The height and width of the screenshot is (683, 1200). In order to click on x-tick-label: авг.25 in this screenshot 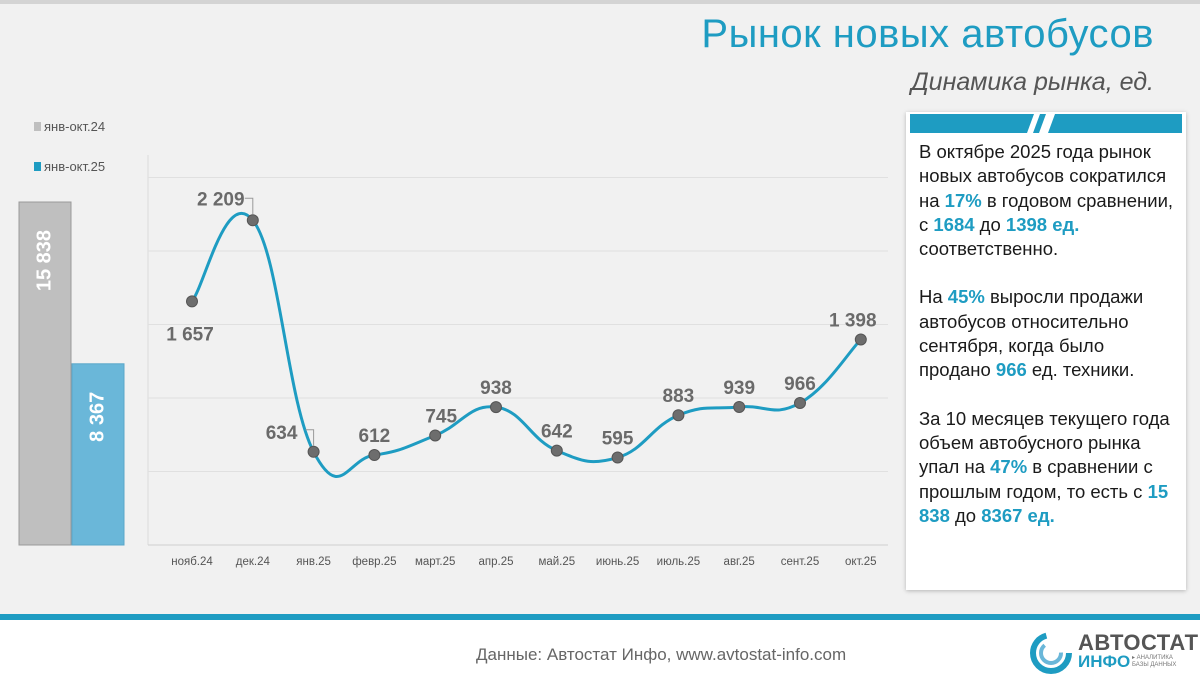, I will do `click(739, 562)`.